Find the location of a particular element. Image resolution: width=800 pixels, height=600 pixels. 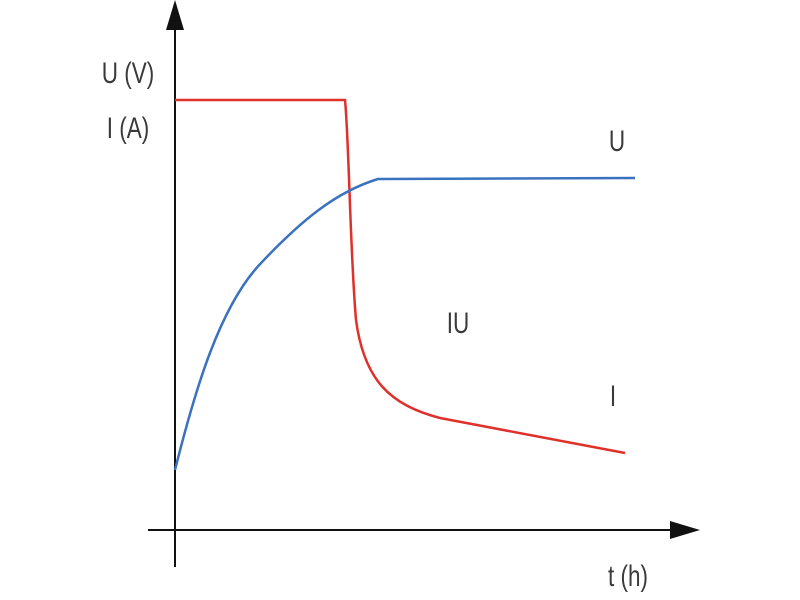

voltage-label: U is located at coordinates (617, 141).